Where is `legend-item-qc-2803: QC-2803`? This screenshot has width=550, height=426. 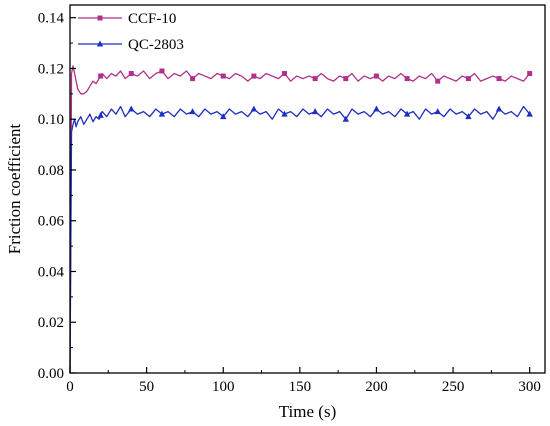
legend-item-qc-2803: QC-2803 is located at coordinates (131, 45).